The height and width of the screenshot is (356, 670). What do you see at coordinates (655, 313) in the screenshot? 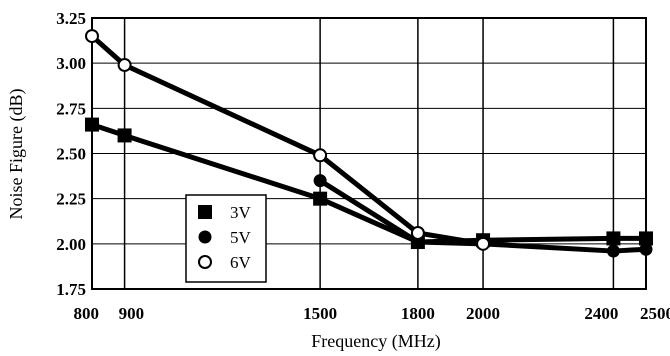
I see `x-tick-label: 2500` at bounding box center [655, 313].